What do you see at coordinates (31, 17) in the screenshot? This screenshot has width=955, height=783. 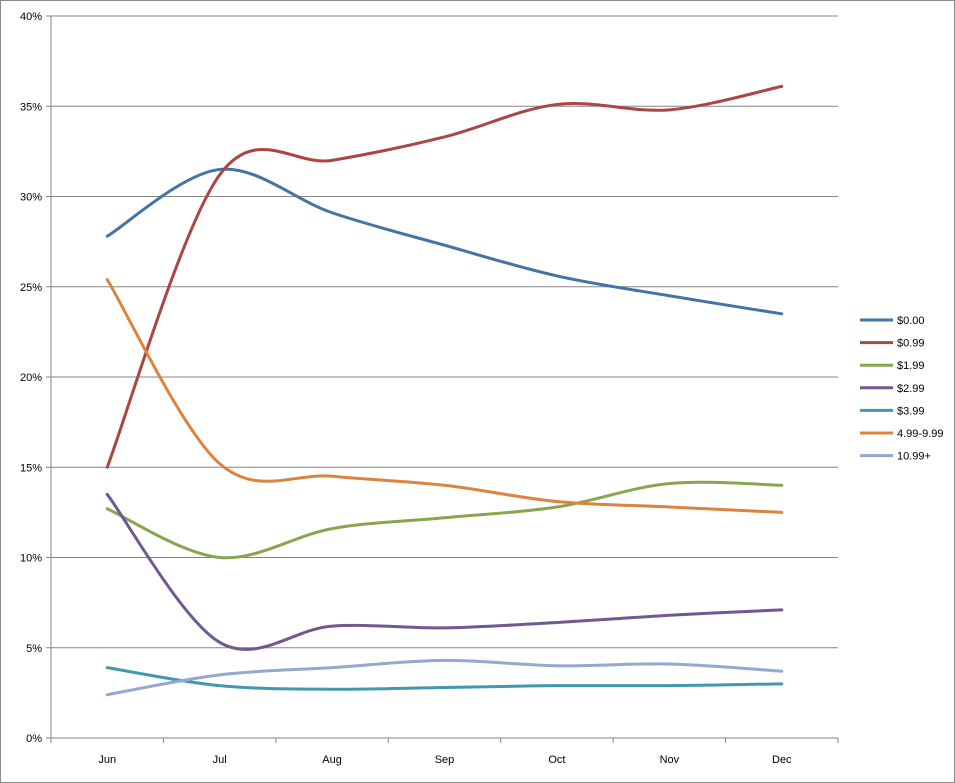 I see `y-tick-label: 40%` at bounding box center [31, 17].